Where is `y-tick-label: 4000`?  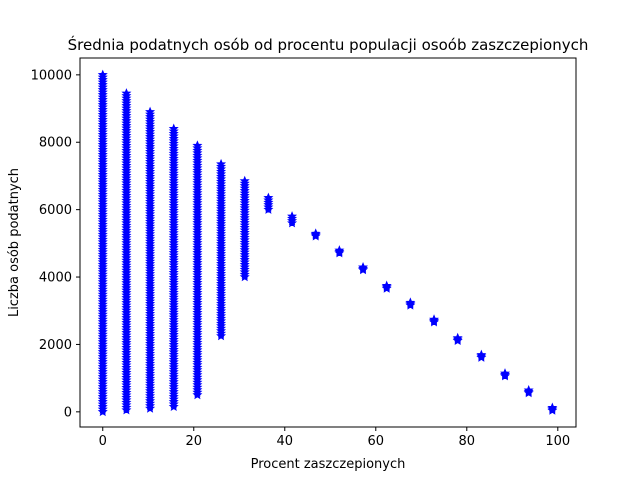 y-tick-label: 4000 is located at coordinates (55, 278).